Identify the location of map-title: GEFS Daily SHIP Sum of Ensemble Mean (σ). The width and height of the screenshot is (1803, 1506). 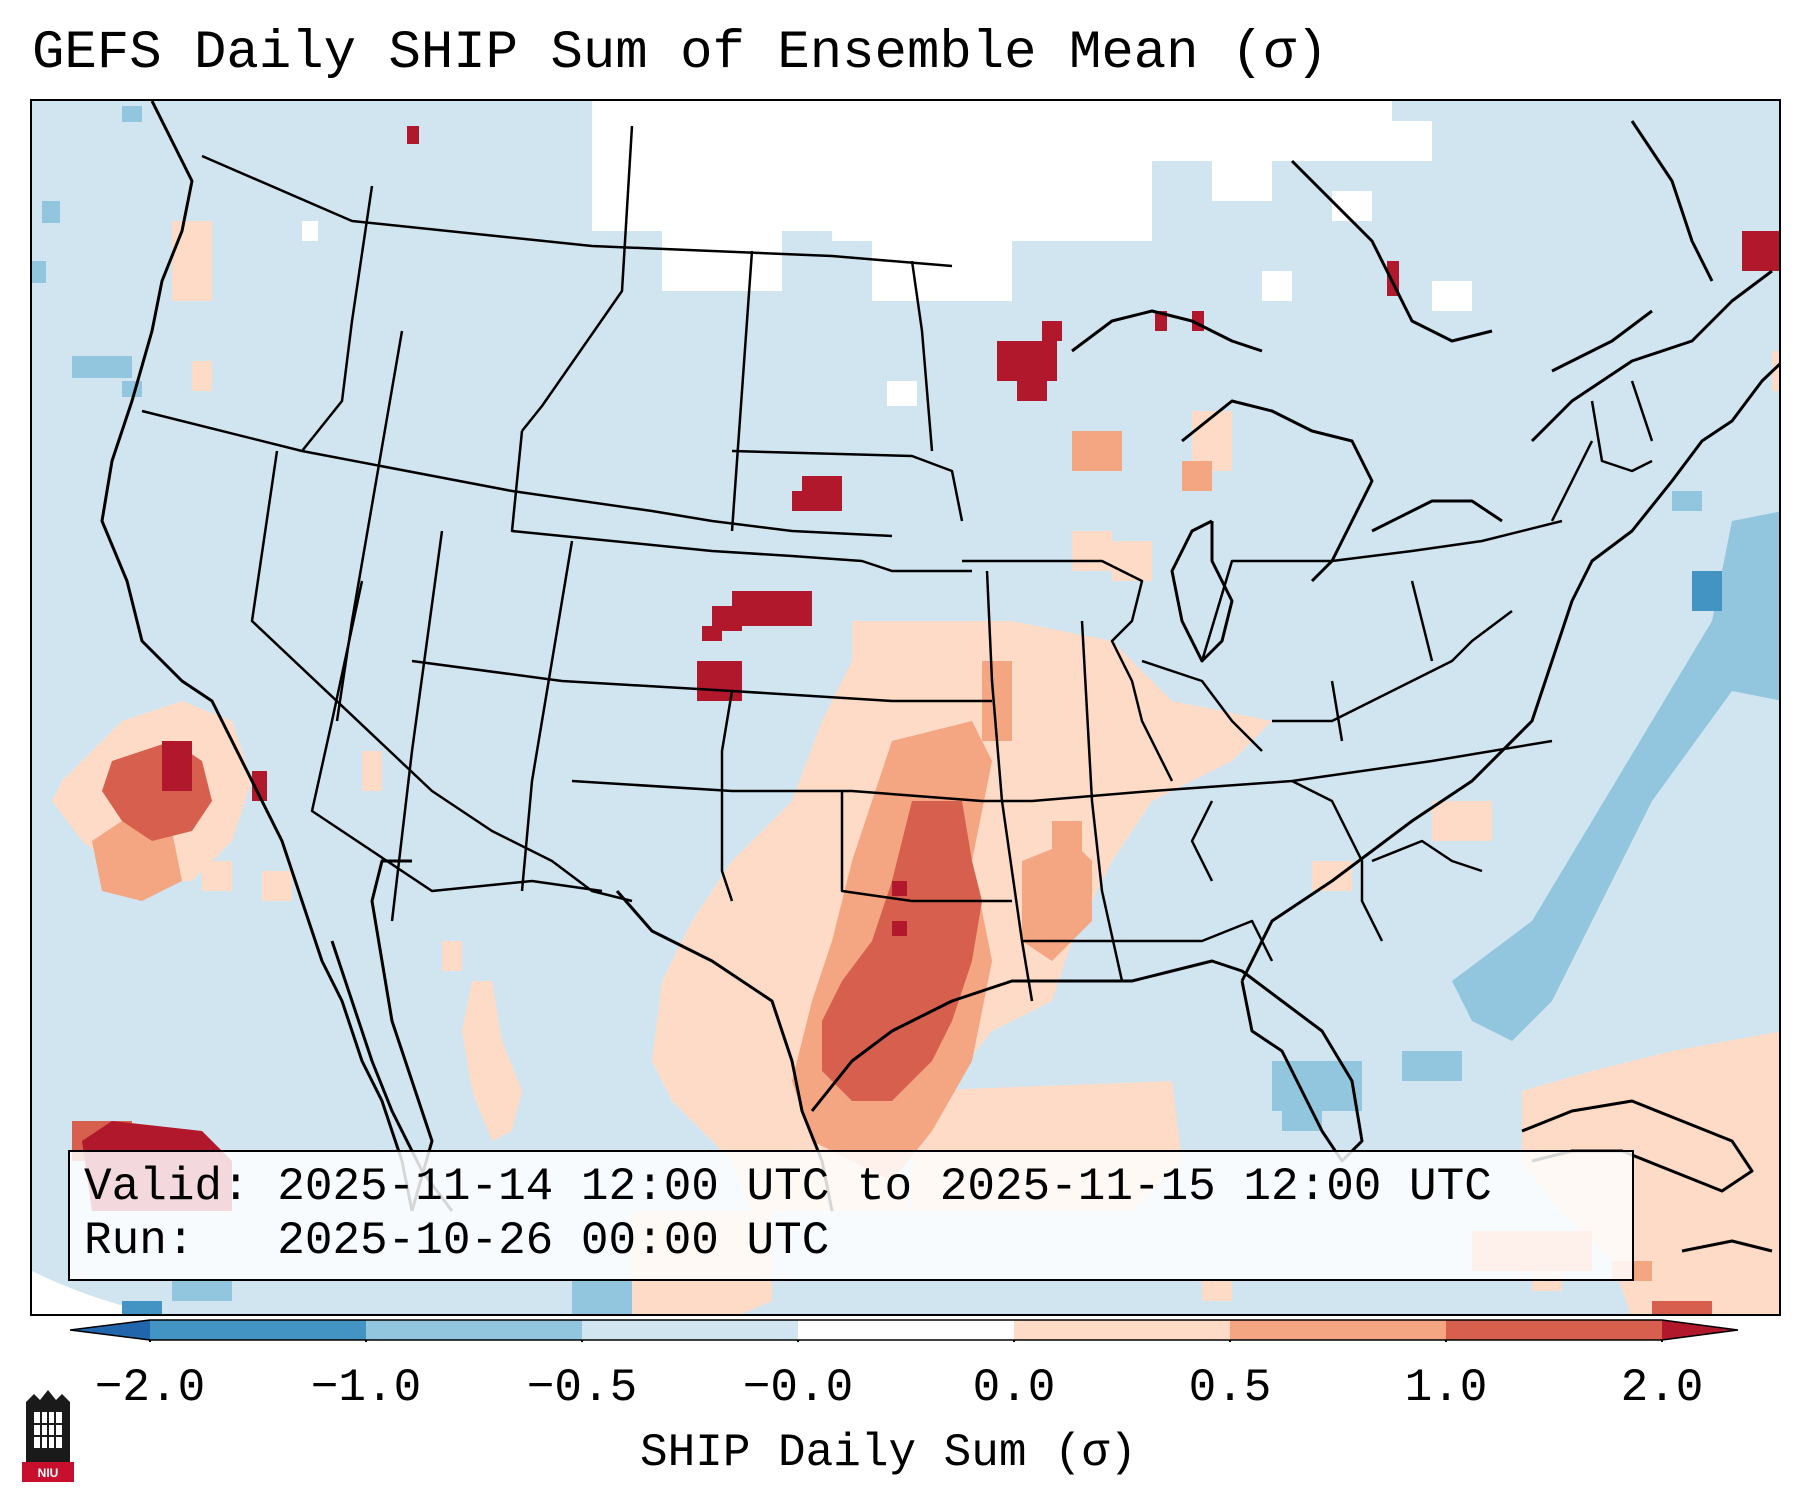
(680, 53).